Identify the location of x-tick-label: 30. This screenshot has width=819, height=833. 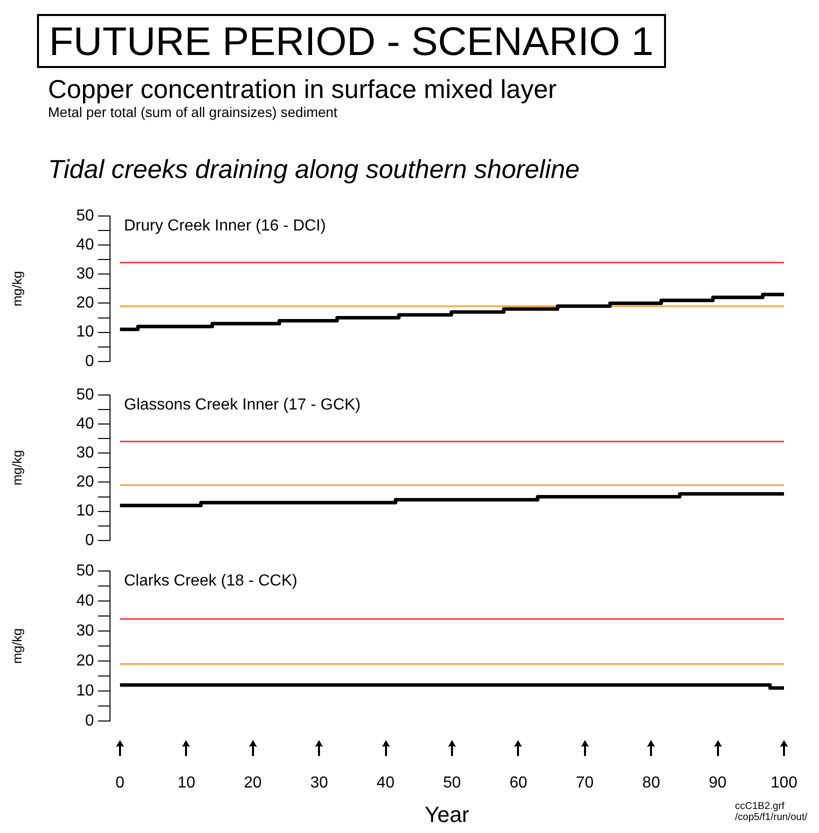
(319, 783).